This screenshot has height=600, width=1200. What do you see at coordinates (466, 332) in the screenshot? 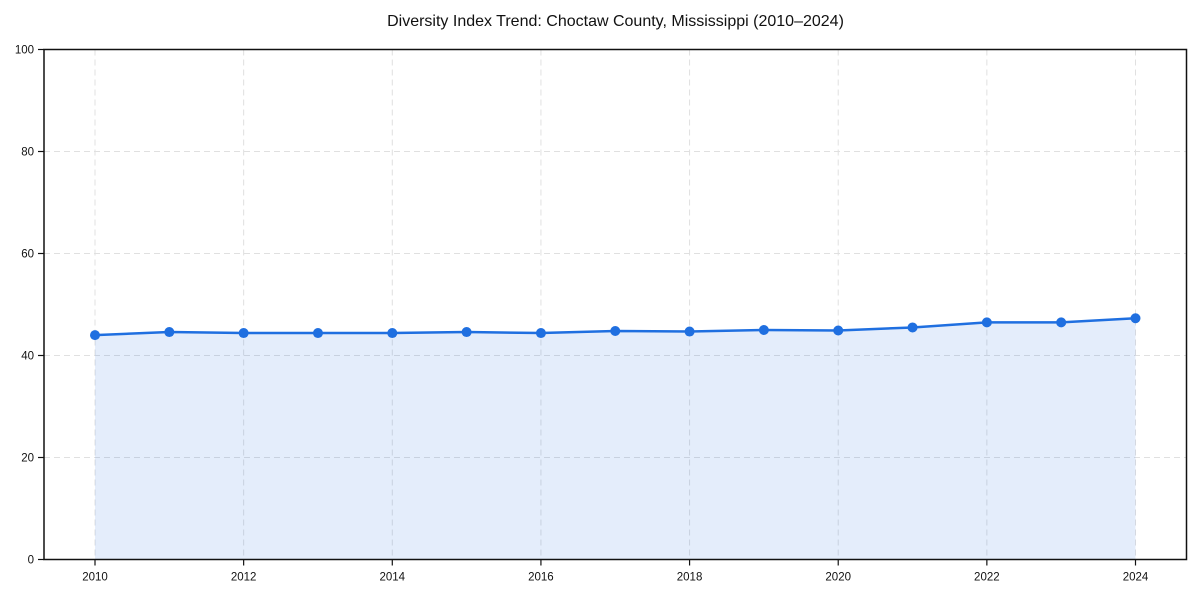
I see `data-point-2015` at bounding box center [466, 332].